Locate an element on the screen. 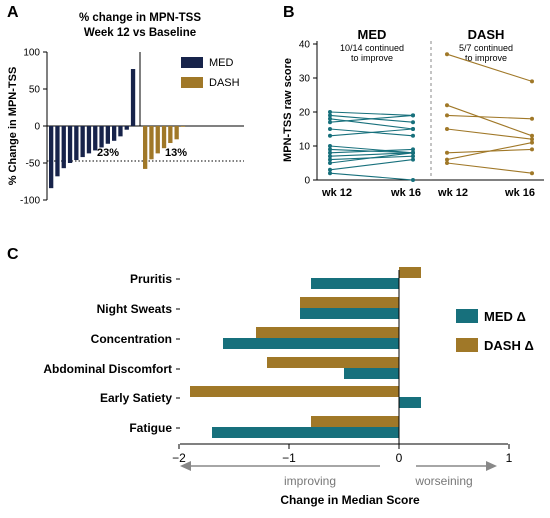  improving-label: improving is located at coordinates (310, 481).